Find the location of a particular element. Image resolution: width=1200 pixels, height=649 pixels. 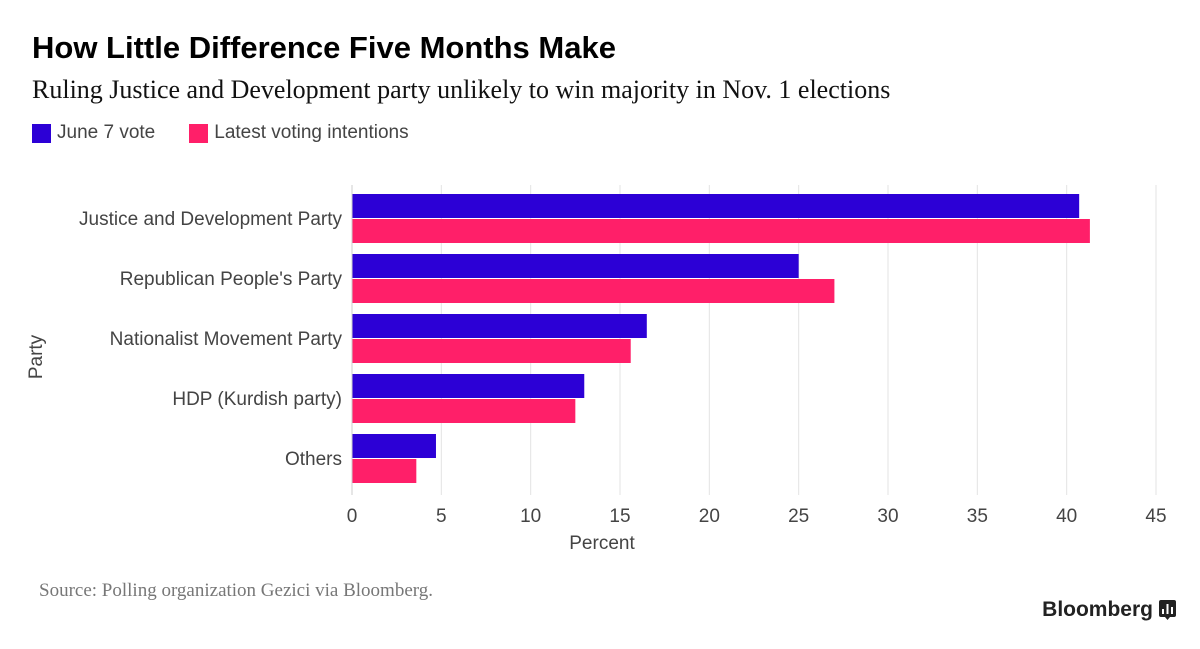

x-tick-label-5: 5 is located at coordinates (441, 516).